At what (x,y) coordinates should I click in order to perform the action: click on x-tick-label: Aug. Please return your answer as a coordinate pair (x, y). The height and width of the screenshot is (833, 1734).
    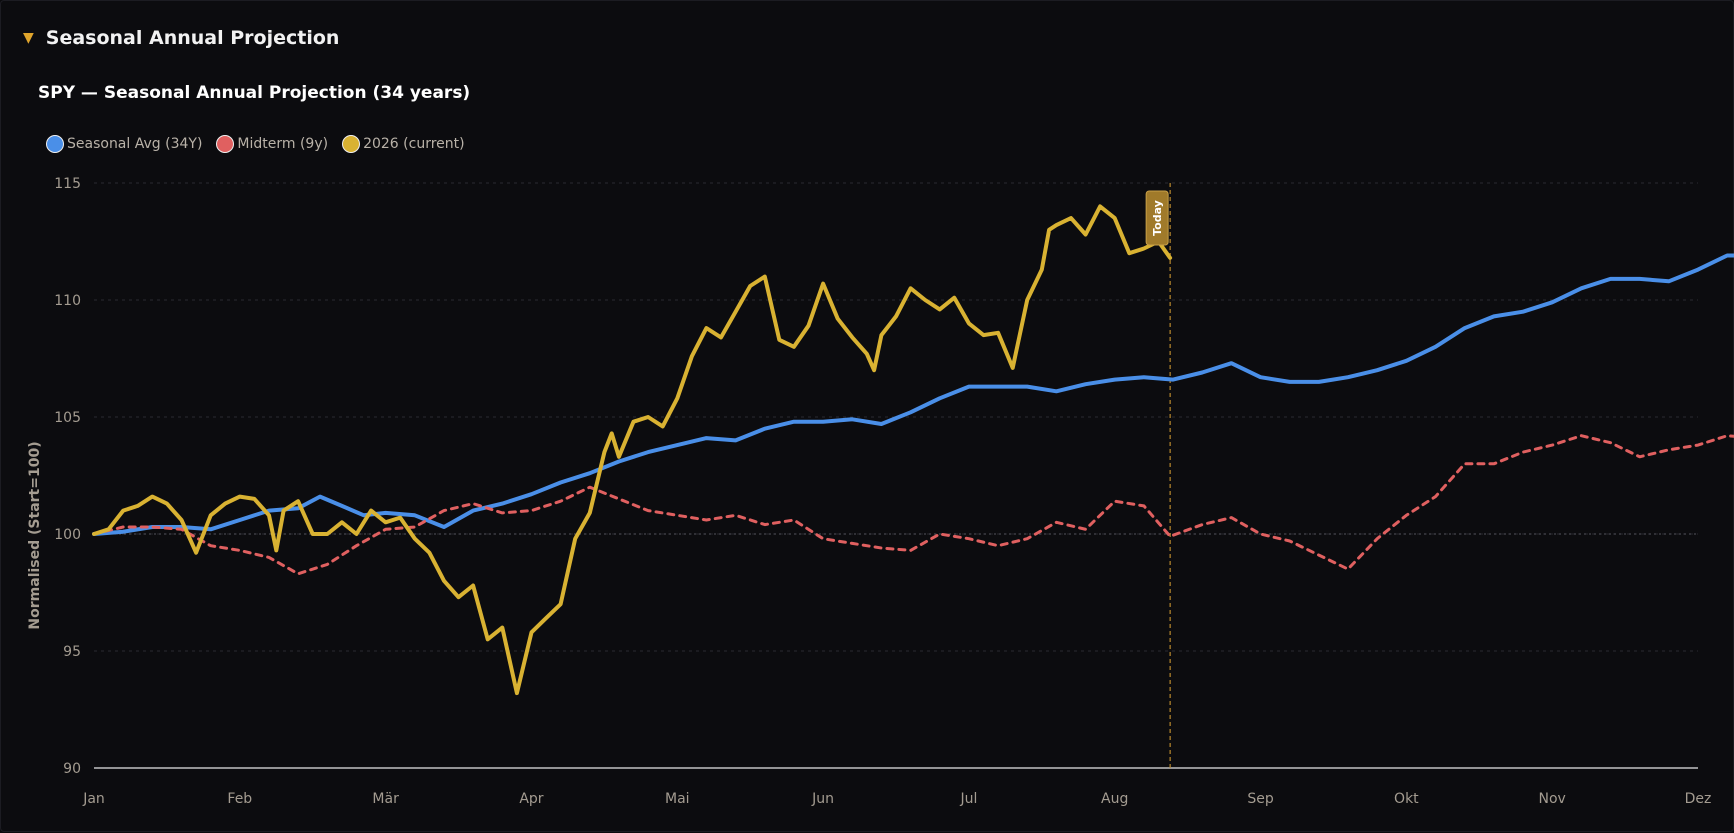
    Looking at the image, I should click on (1114, 799).